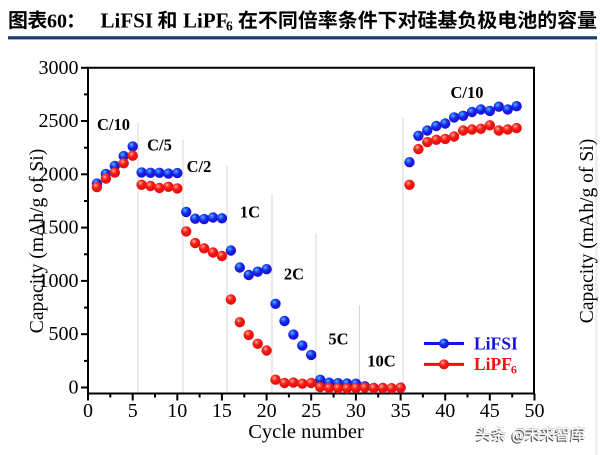 The image size is (600, 455). Describe the element at coordinates (159, 145) in the screenshot. I see `svg-text: C/5` at that location.